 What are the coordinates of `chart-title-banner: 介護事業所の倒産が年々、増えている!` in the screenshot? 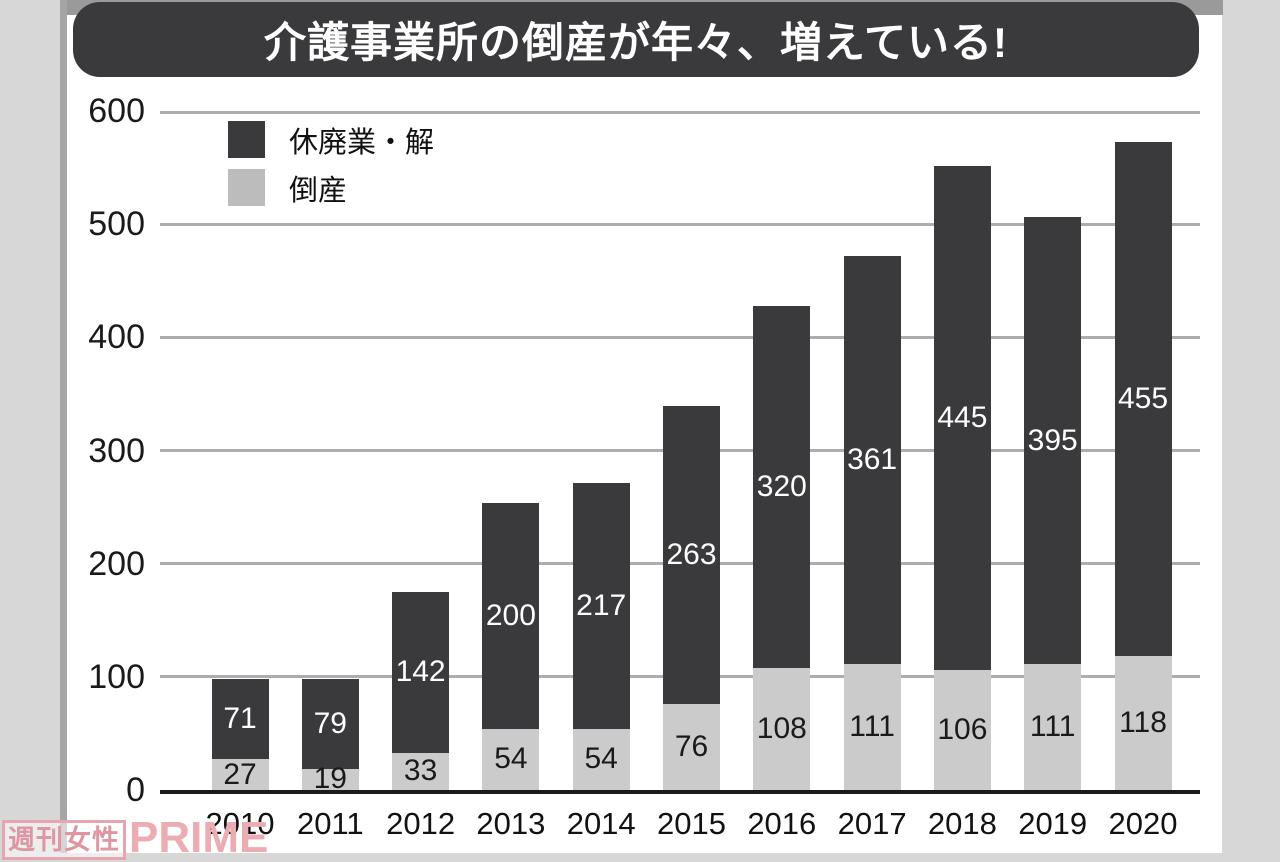 It's located at (636, 39).